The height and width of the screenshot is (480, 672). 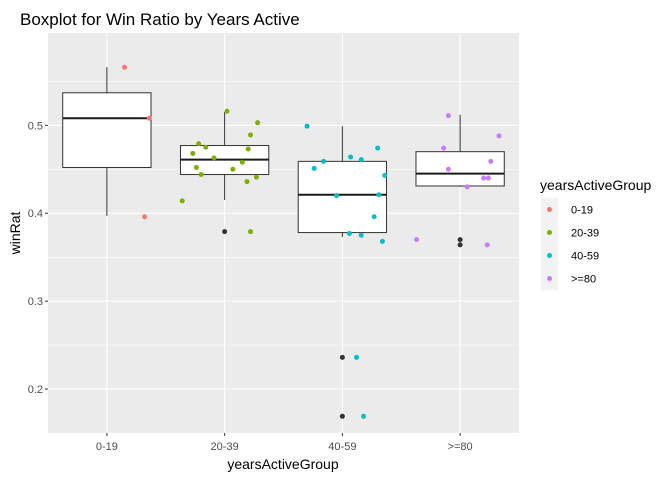 I want to click on x-tick-label: >=80, so click(x=460, y=447).